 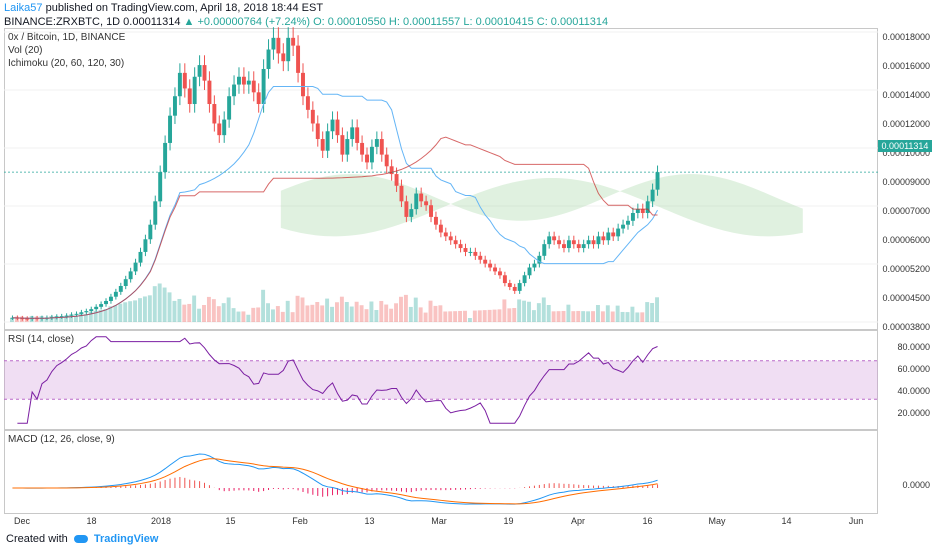 I want to click on time-tick-label: 19, so click(x=508, y=521).